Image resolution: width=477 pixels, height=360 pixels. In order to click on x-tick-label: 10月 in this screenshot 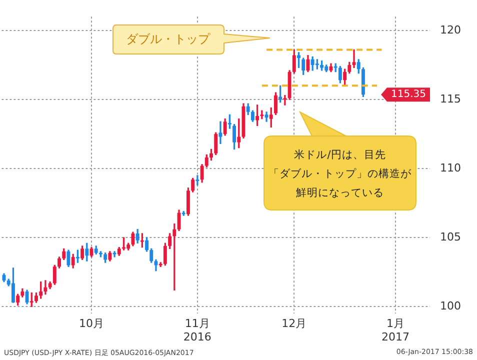, I will do `click(91, 323)`.